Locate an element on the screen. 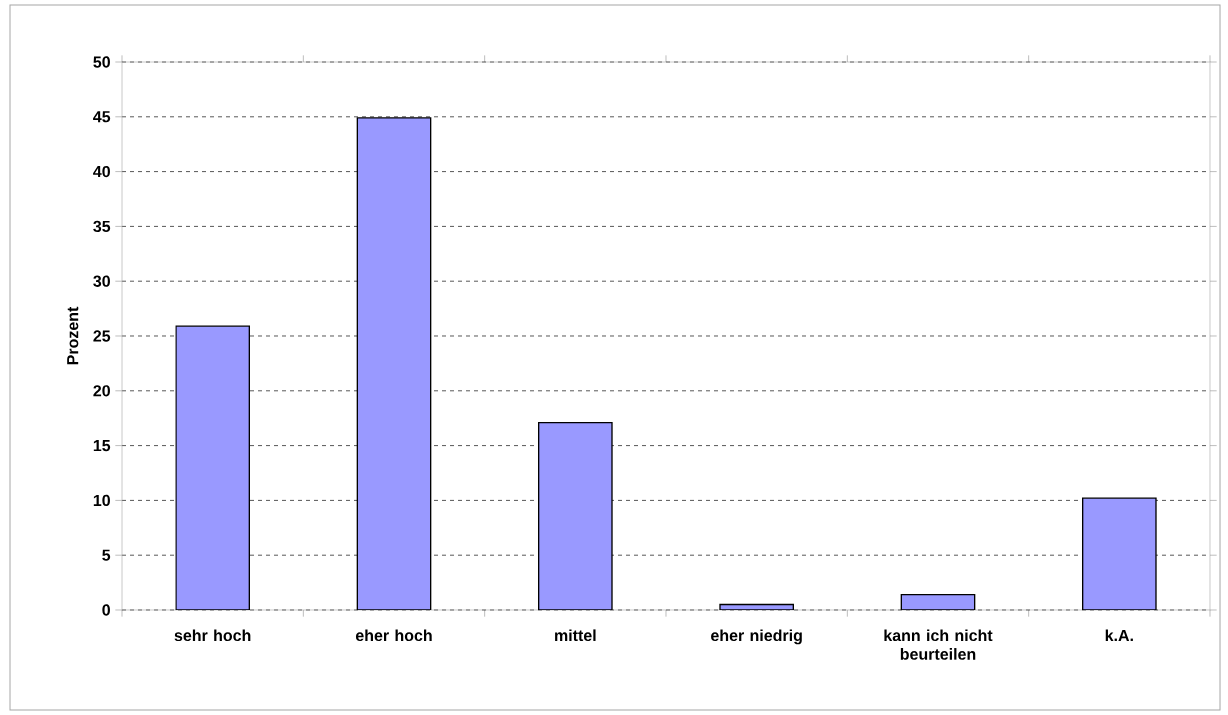 The height and width of the screenshot is (715, 1228). x-tick-label: eher niedrig is located at coordinates (756, 637).